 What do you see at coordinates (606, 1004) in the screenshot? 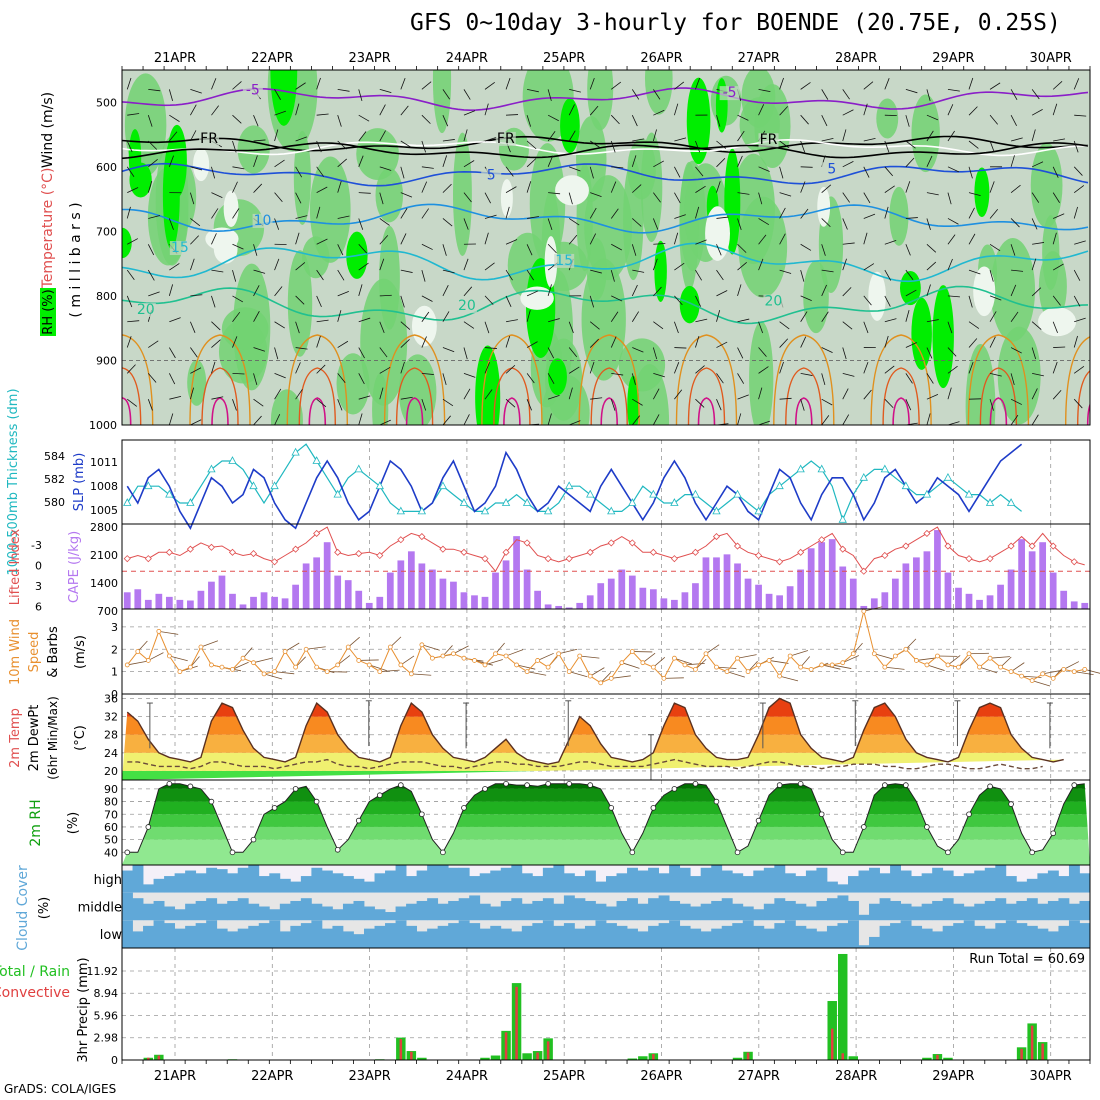
I see `panel-frame-precip` at bounding box center [606, 1004].